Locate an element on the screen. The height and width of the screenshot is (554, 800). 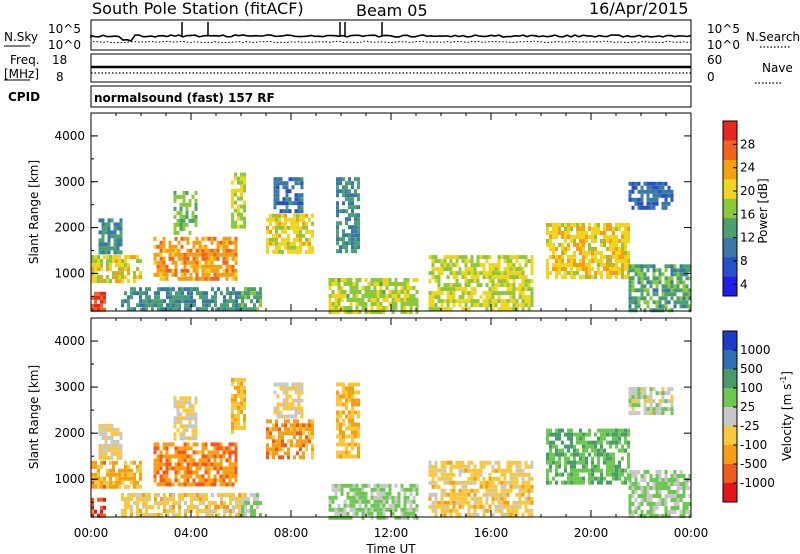
velocity-ytick-label: 3000 is located at coordinates (69, 387).